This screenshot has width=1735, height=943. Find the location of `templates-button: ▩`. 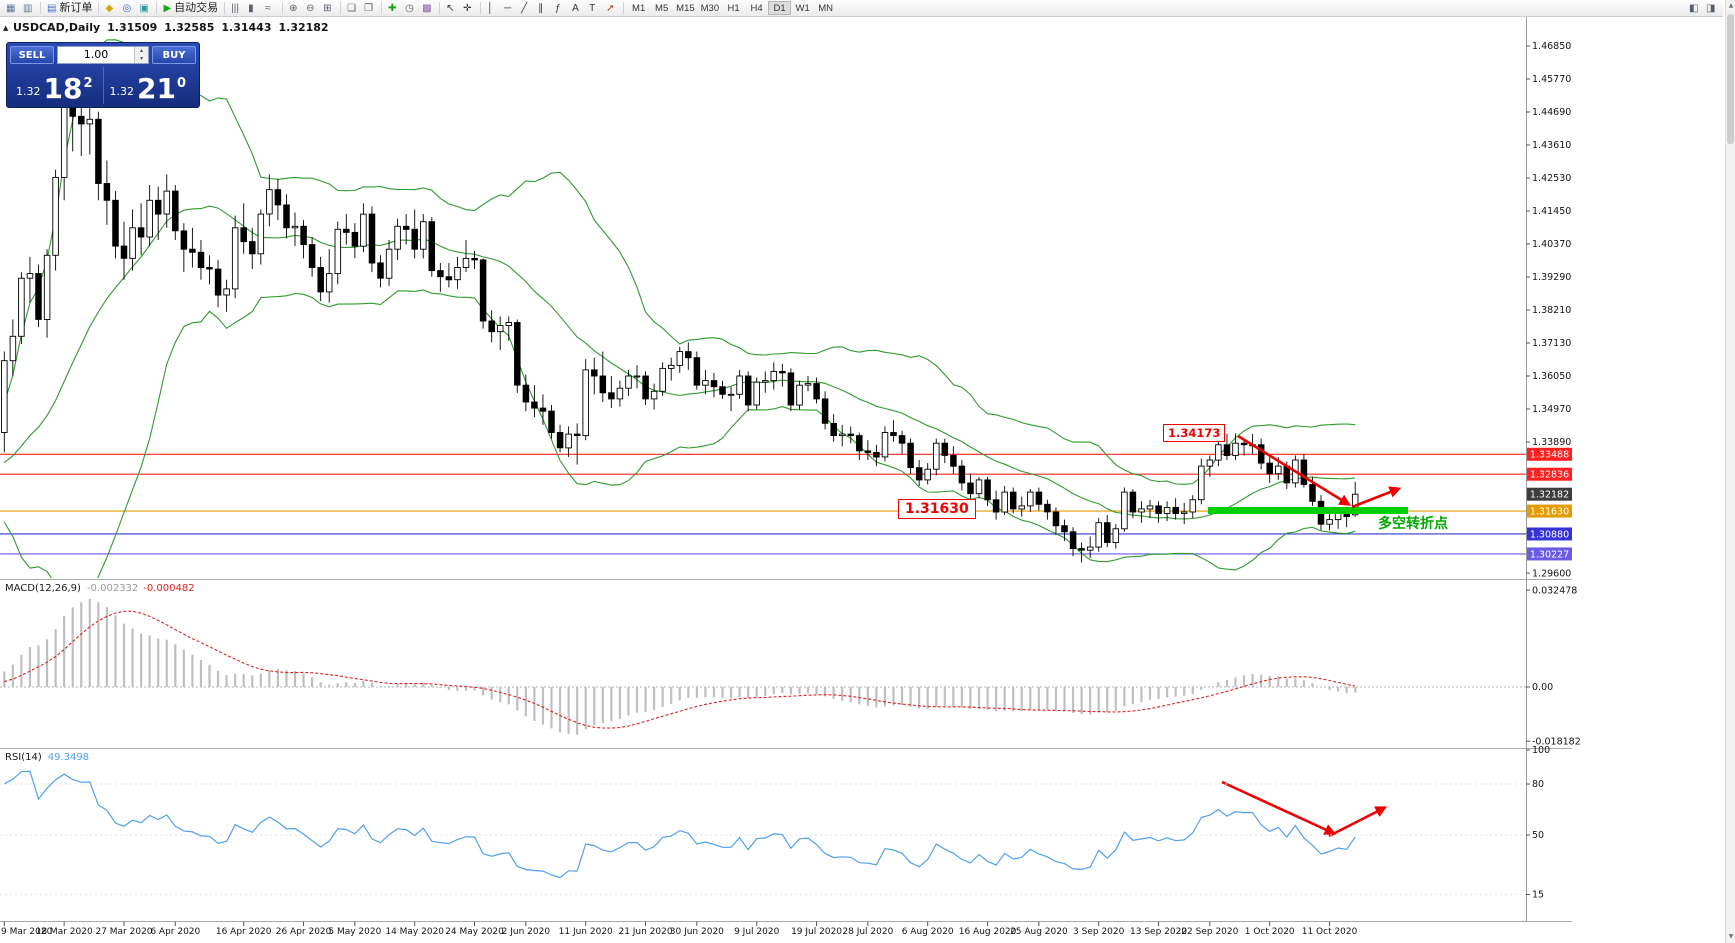

templates-button: ▩ is located at coordinates (427, 8).